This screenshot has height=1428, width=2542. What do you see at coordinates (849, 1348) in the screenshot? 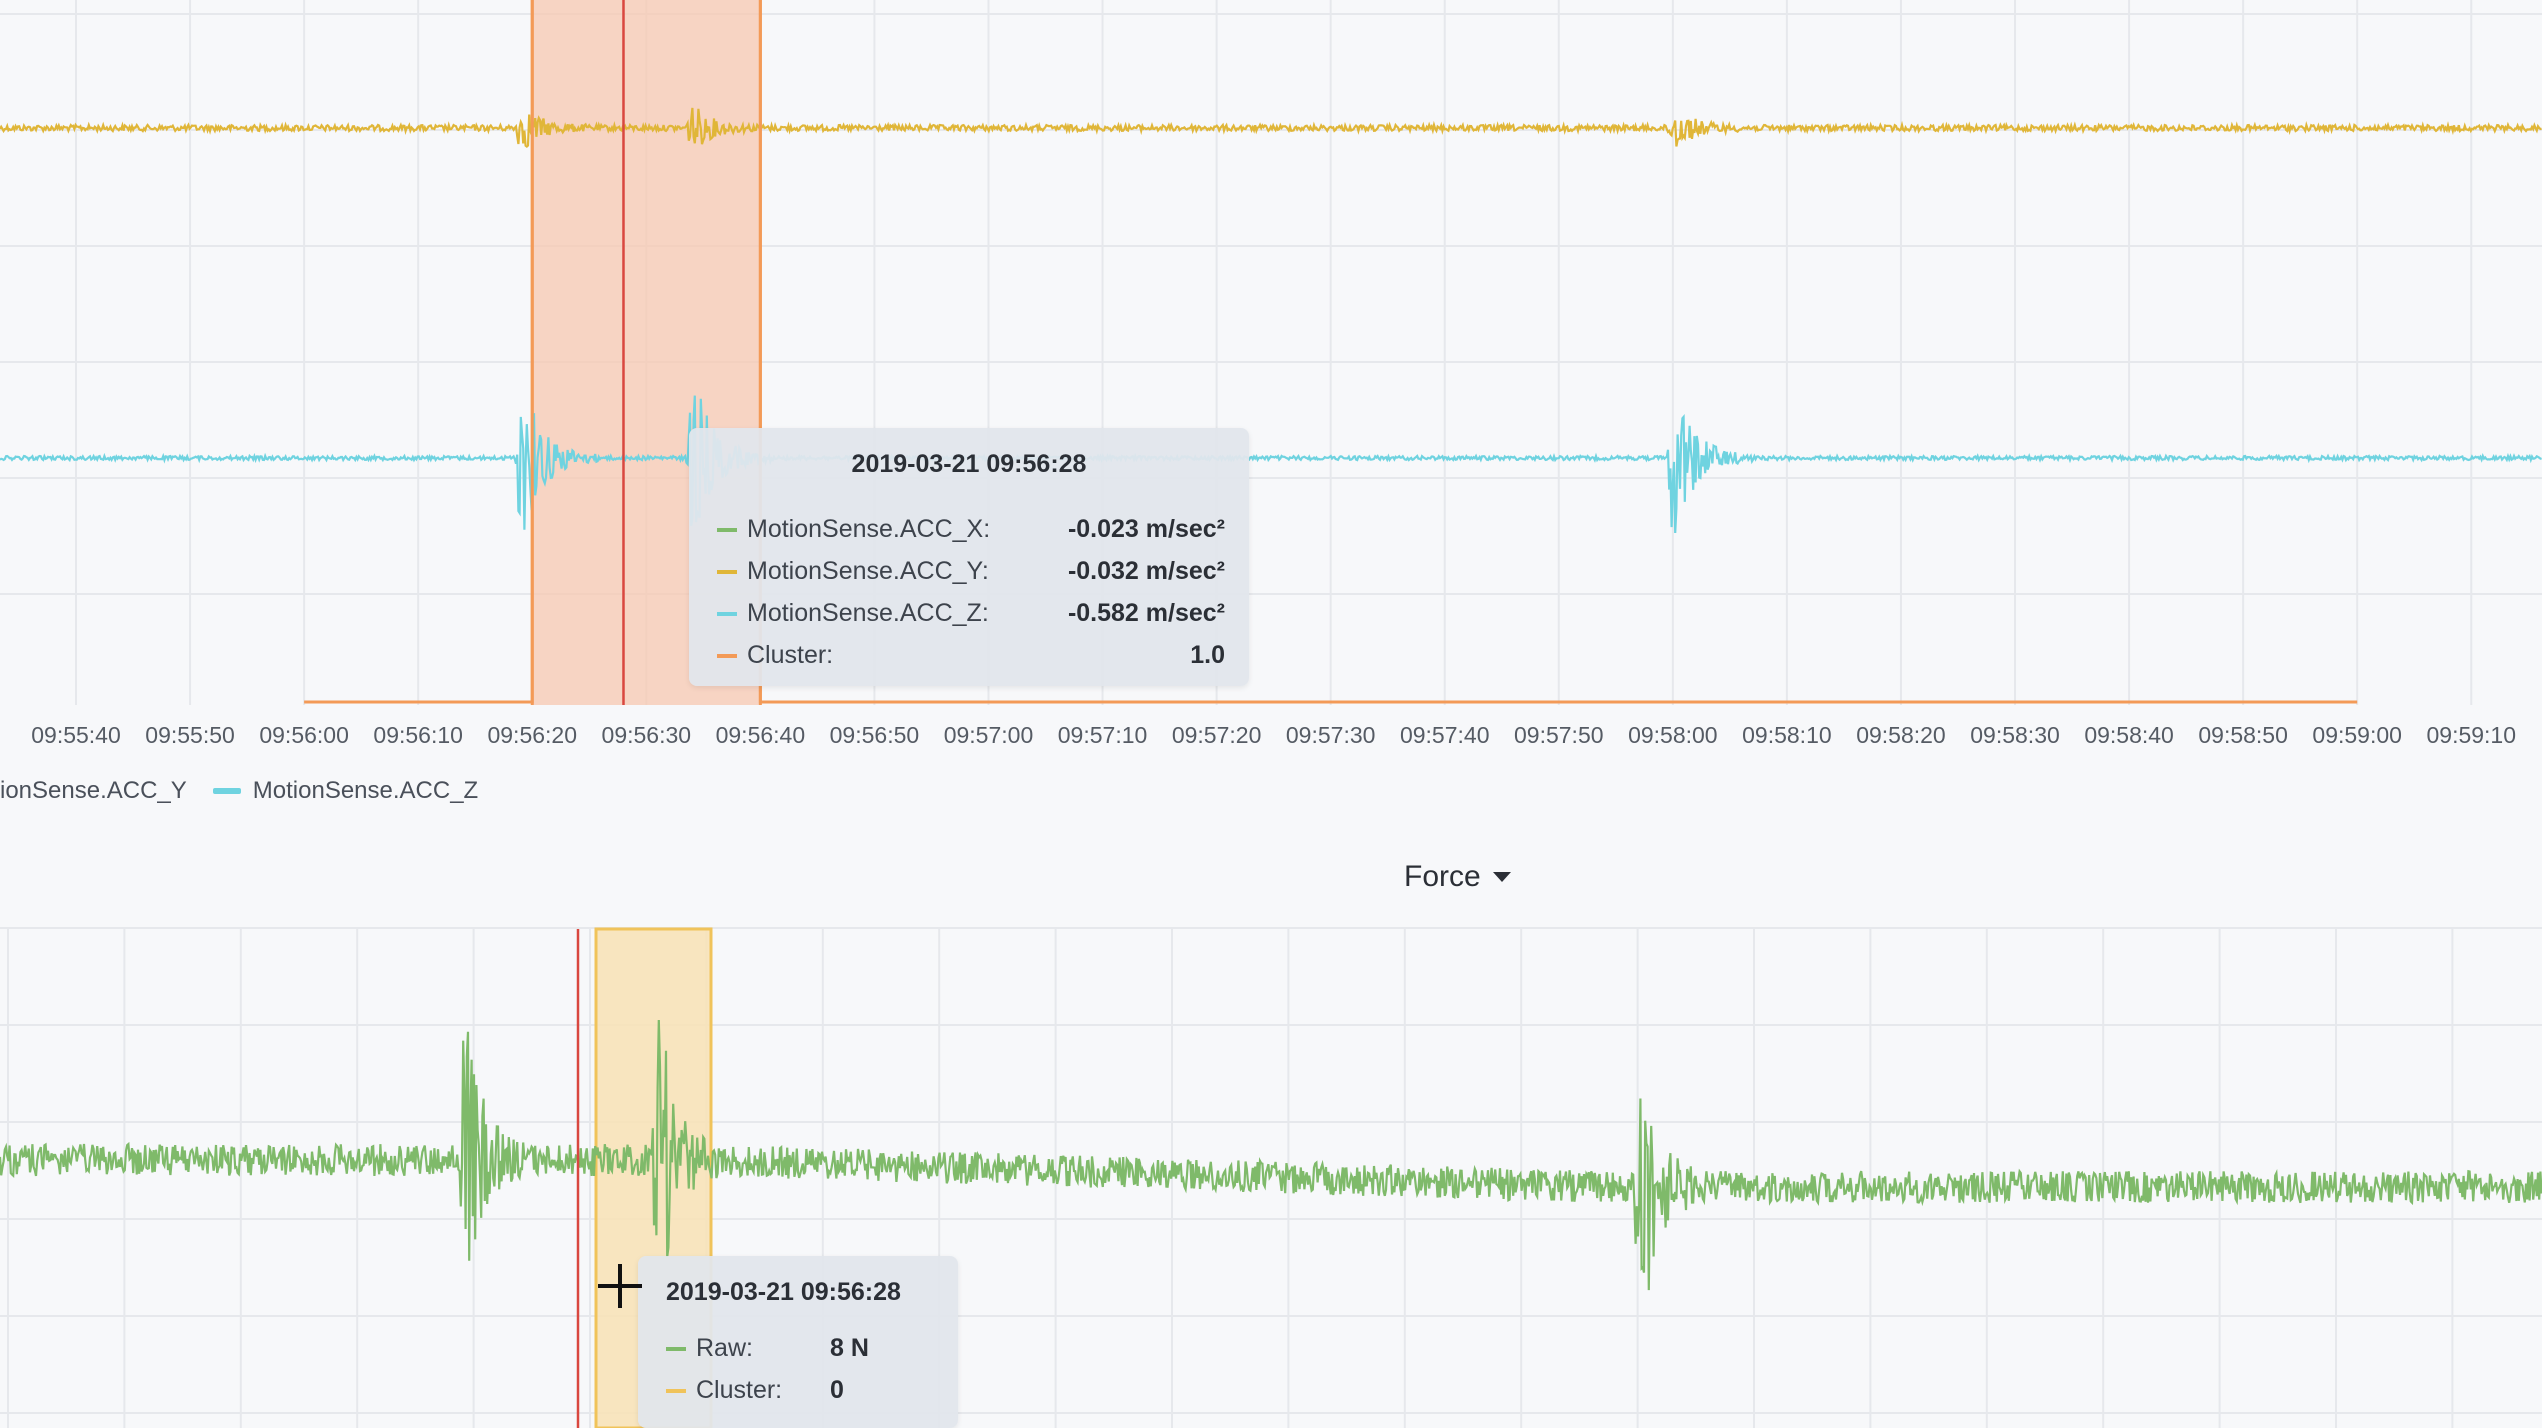
I see `force-tooltip-value-raw: 8 N` at bounding box center [849, 1348].